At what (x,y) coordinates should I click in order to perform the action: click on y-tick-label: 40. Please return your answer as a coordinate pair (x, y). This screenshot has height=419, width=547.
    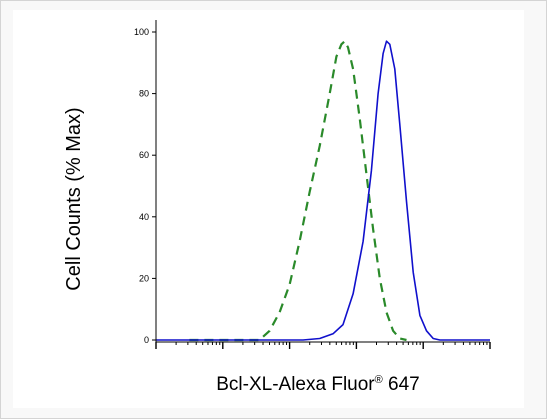
    Looking at the image, I should click on (144, 217).